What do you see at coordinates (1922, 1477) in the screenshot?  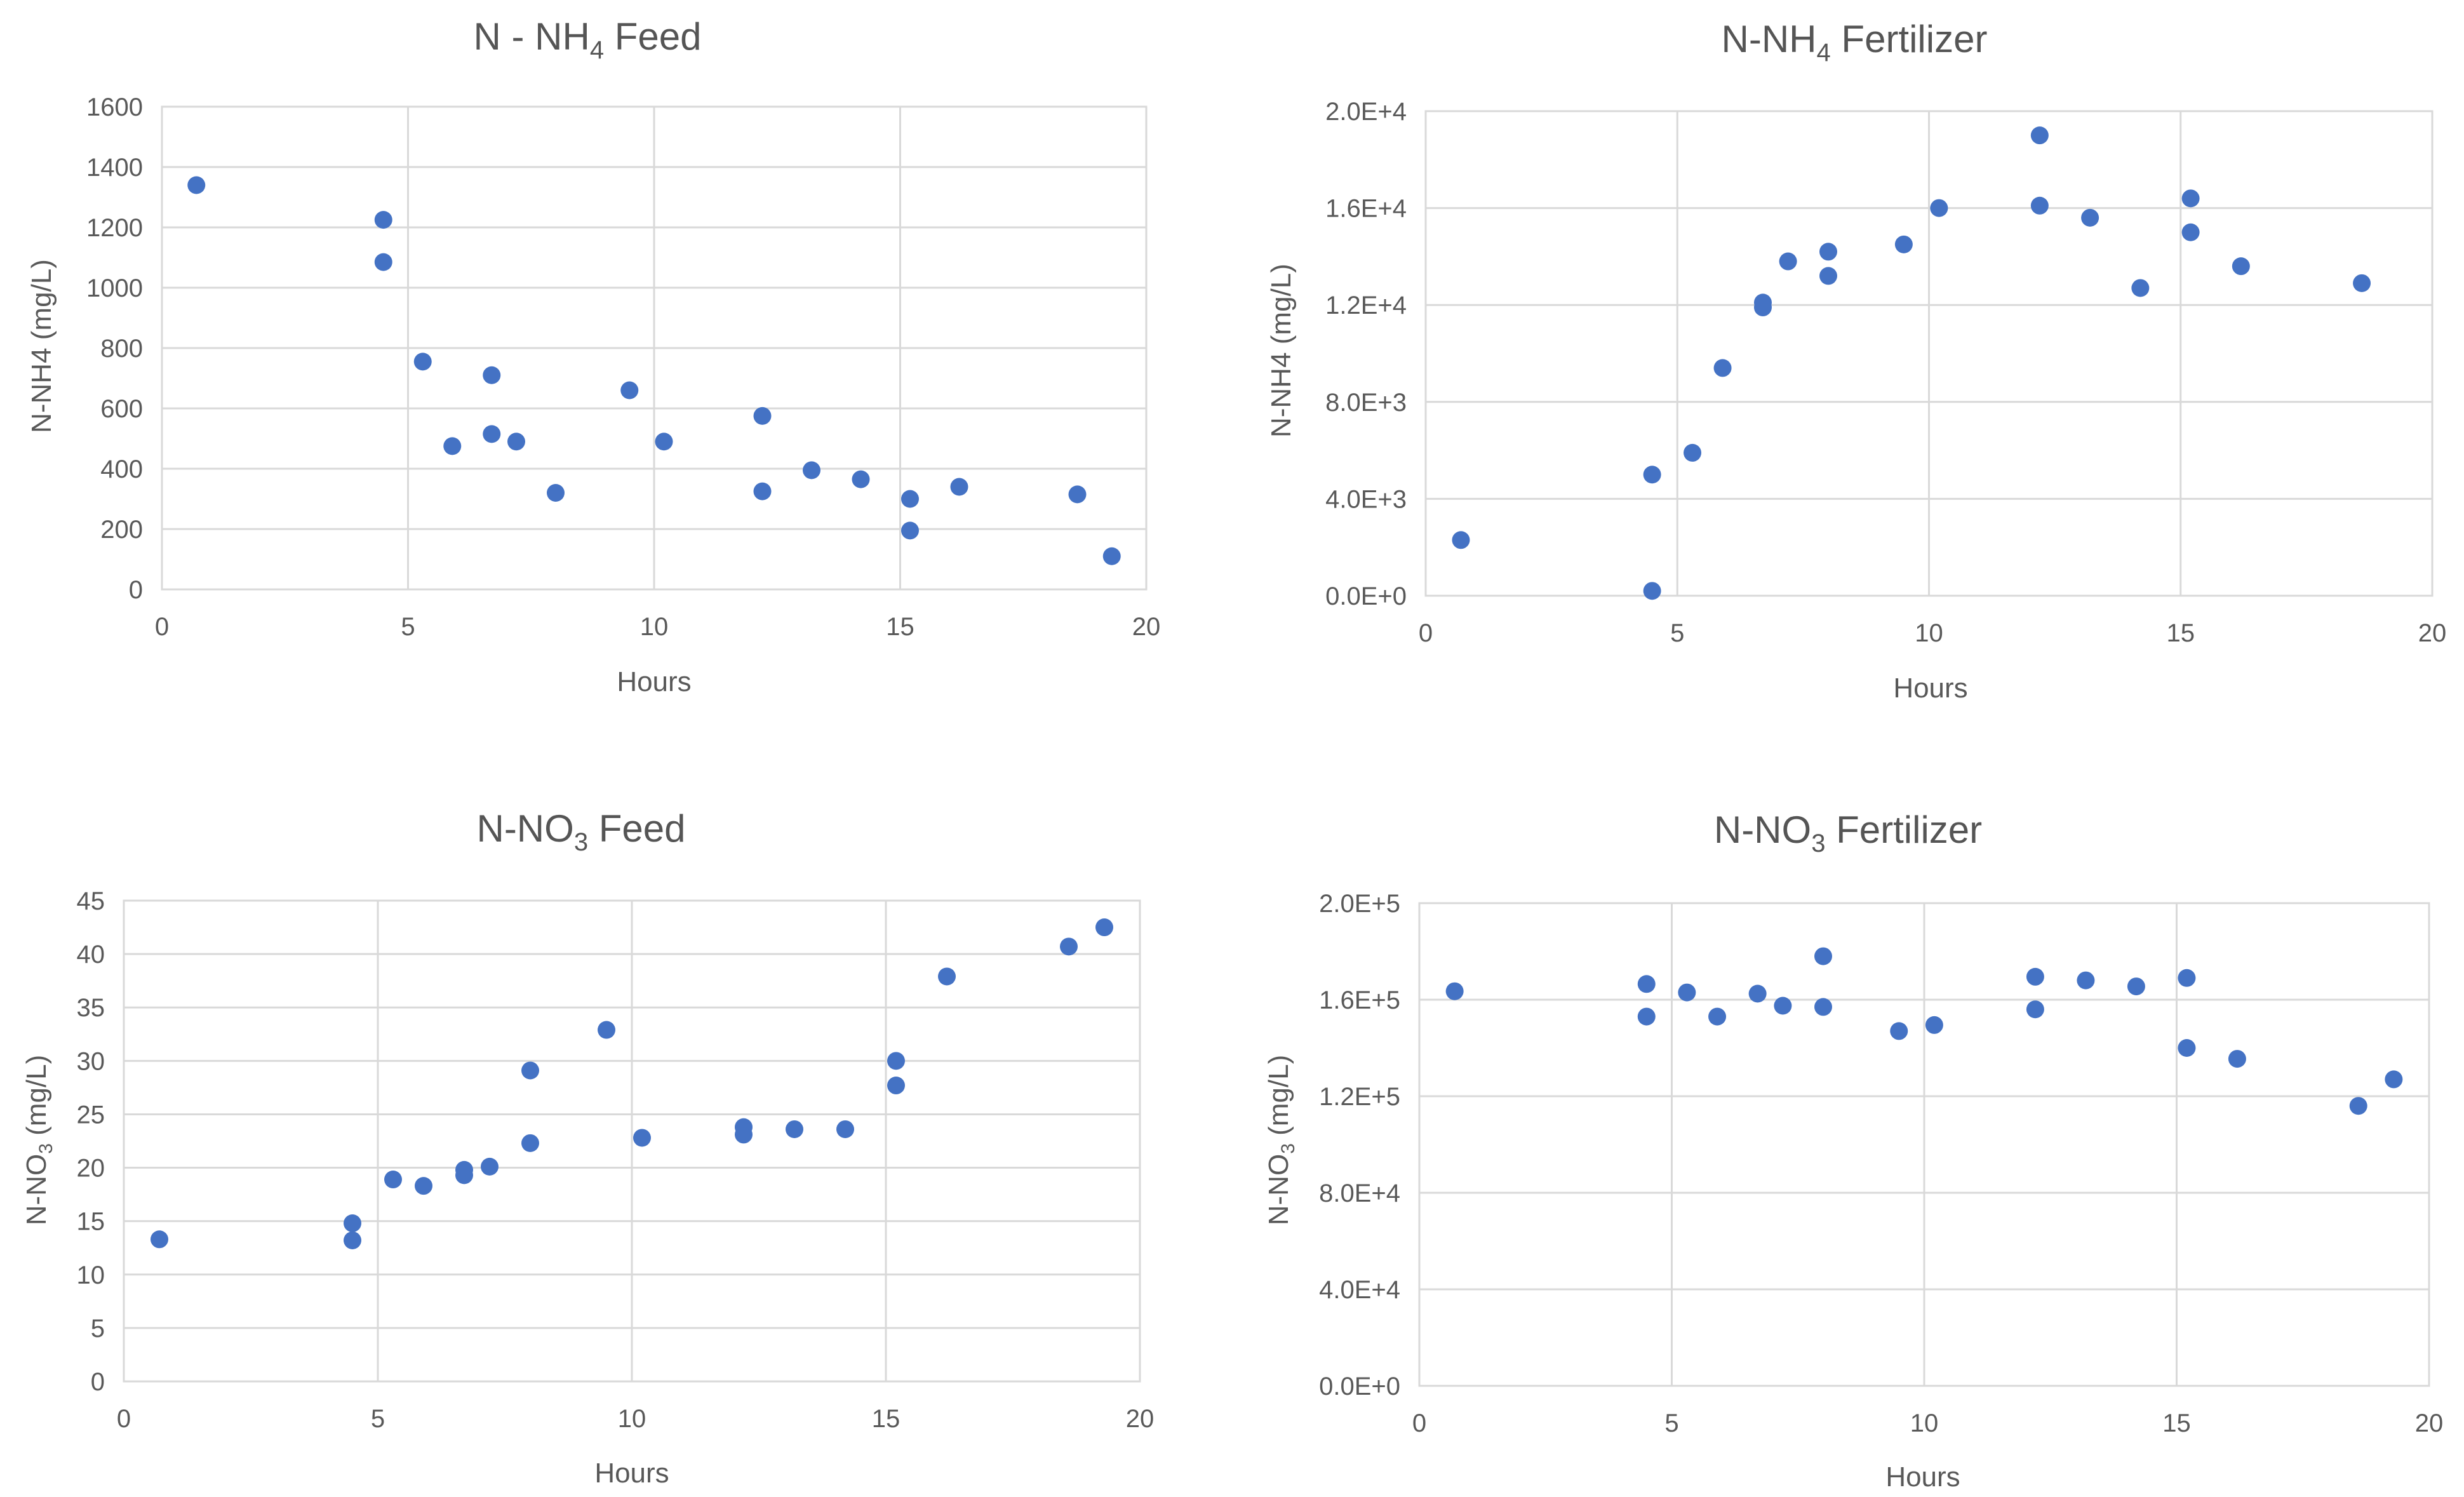 I see `x-axis-title-no3-fertilizer: Hours` at bounding box center [1922, 1477].